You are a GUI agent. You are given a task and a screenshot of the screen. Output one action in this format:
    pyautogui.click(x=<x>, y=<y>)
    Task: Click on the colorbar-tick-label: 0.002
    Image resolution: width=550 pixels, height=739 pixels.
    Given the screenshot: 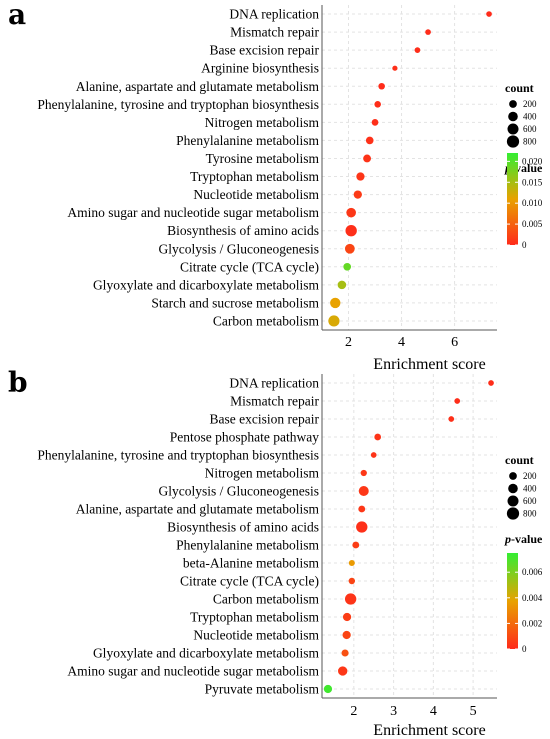 What is the action you would take?
    pyautogui.click(x=532, y=623)
    